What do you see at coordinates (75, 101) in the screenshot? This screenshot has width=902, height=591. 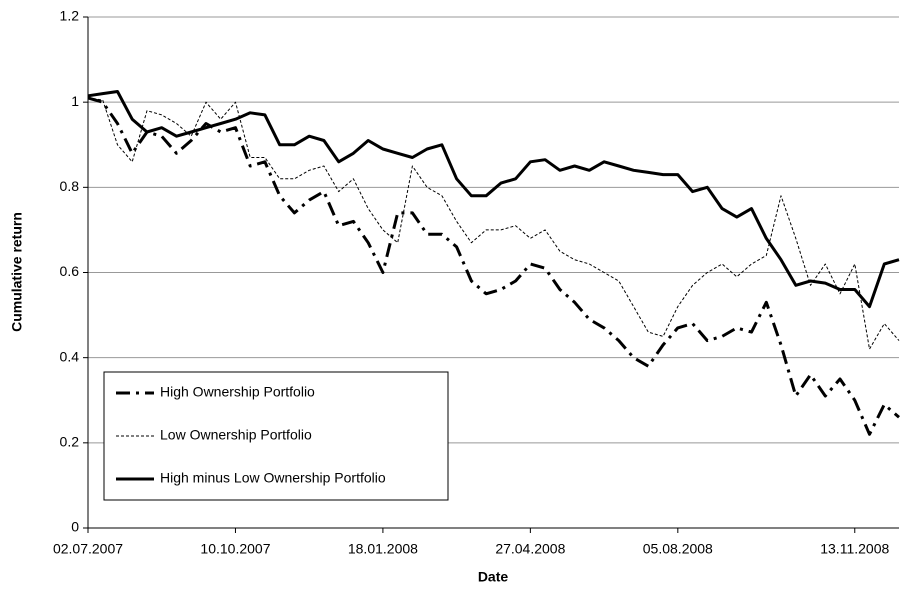 I see `y-tick-label: 1` at bounding box center [75, 101].